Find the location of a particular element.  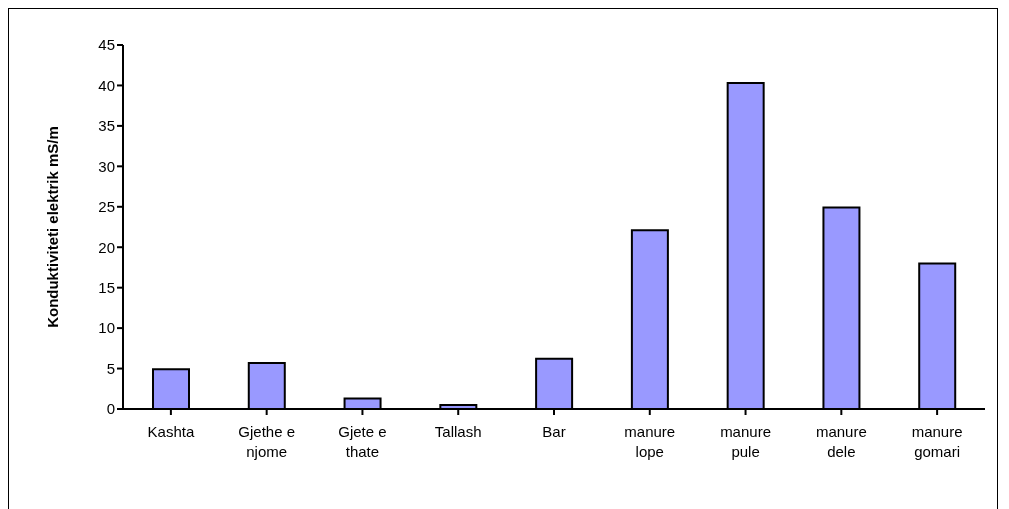

y-tick-label: 30 is located at coordinates (106, 166).